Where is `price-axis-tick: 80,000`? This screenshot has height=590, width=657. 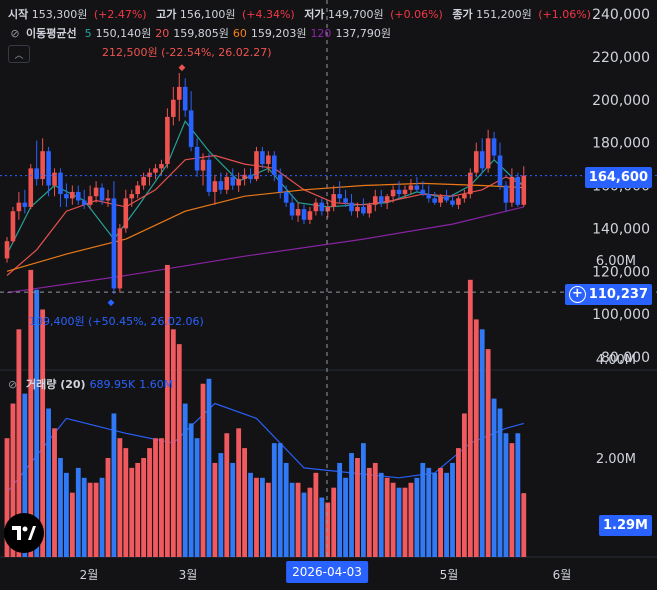 price-axis-tick: 80,000 is located at coordinates (625, 358).